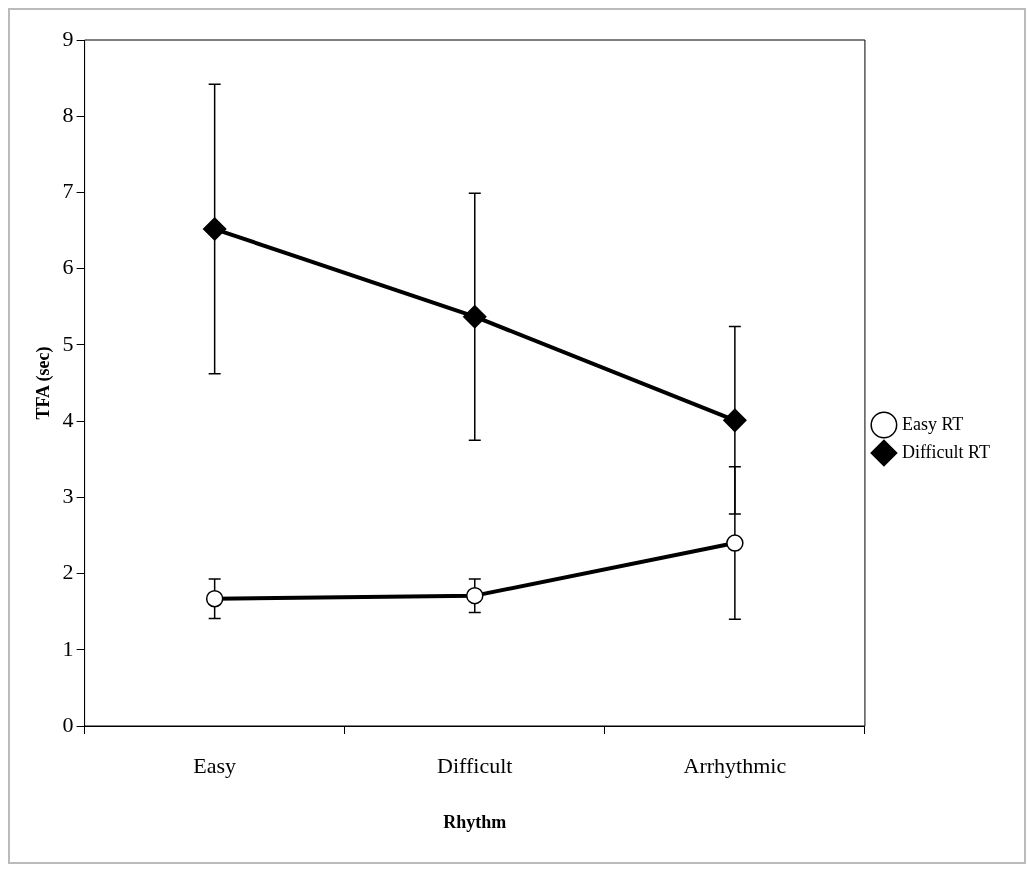  I want to click on y-tick-label: 1, so click(68, 648).